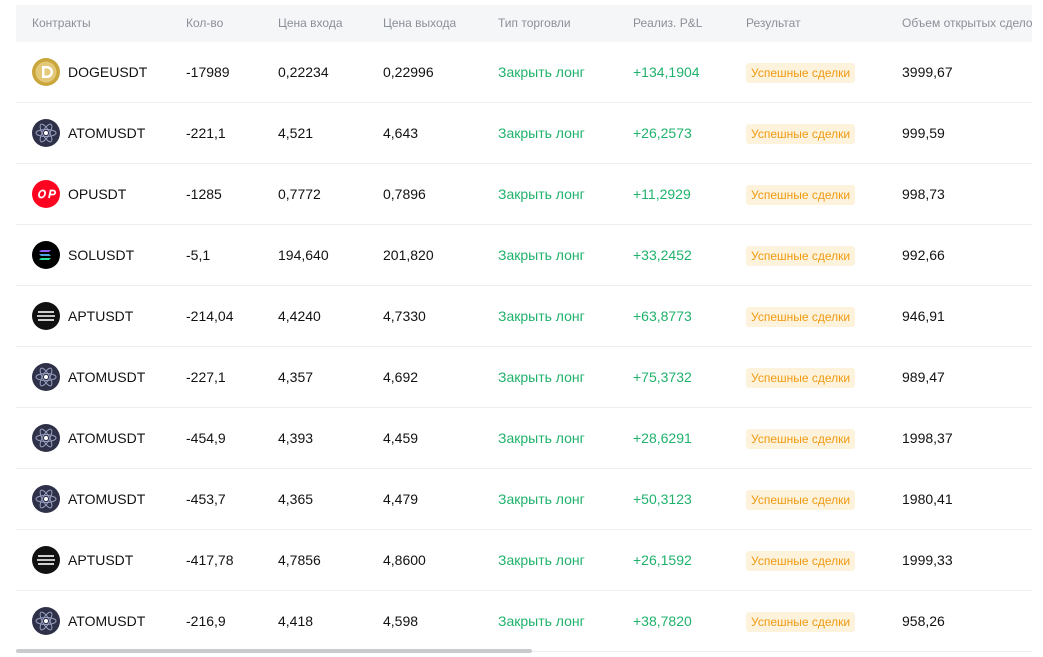 Image resolution: width=1043 pixels, height=657 pixels. I want to click on header-result: Результат, so click(773, 23).